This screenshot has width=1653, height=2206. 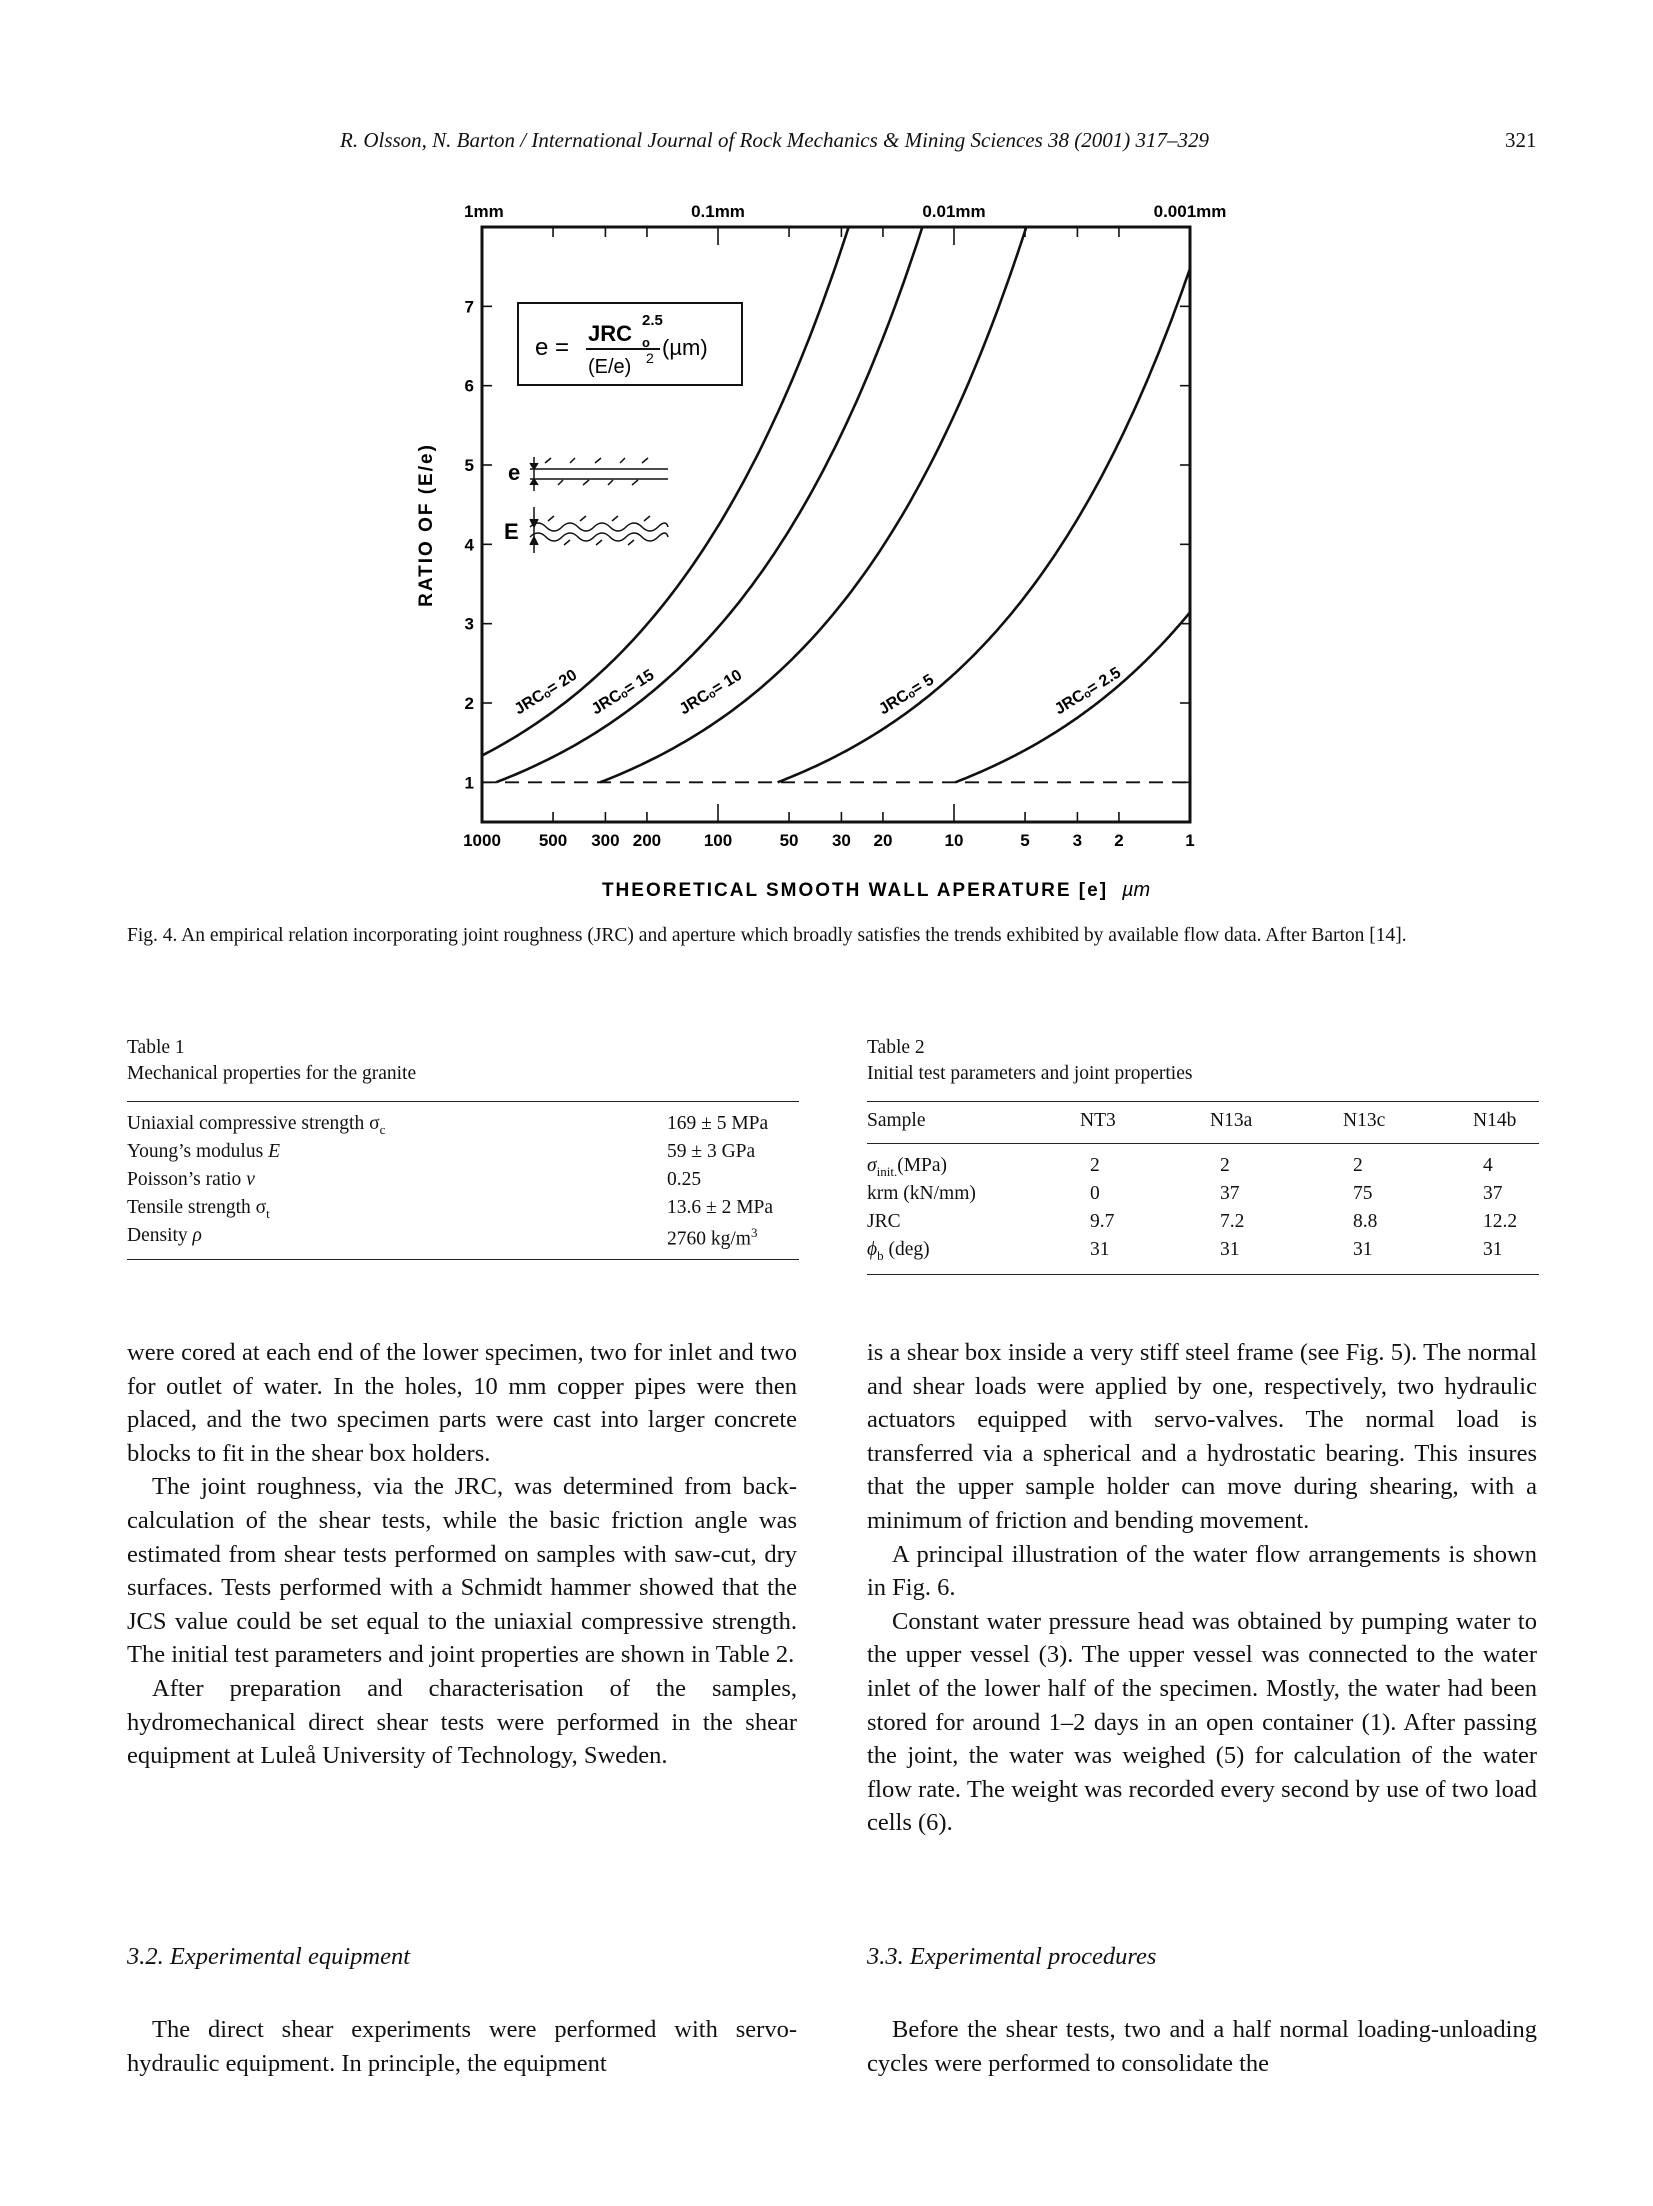 I want to click on plot-frame, so click(x=836, y=524).